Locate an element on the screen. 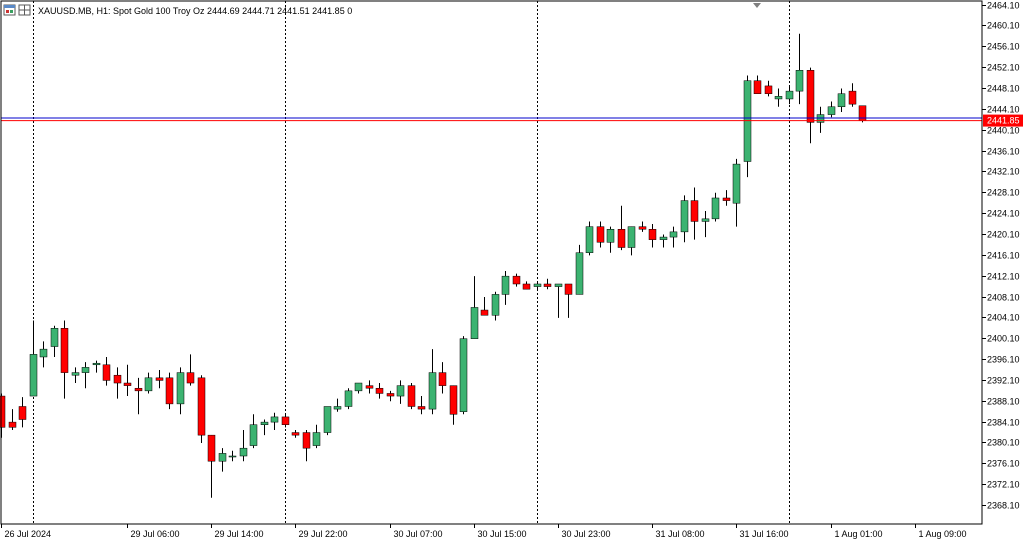 This screenshot has height=542, width=1024. price-axis-label: 2424.10 is located at coordinates (1003, 214).